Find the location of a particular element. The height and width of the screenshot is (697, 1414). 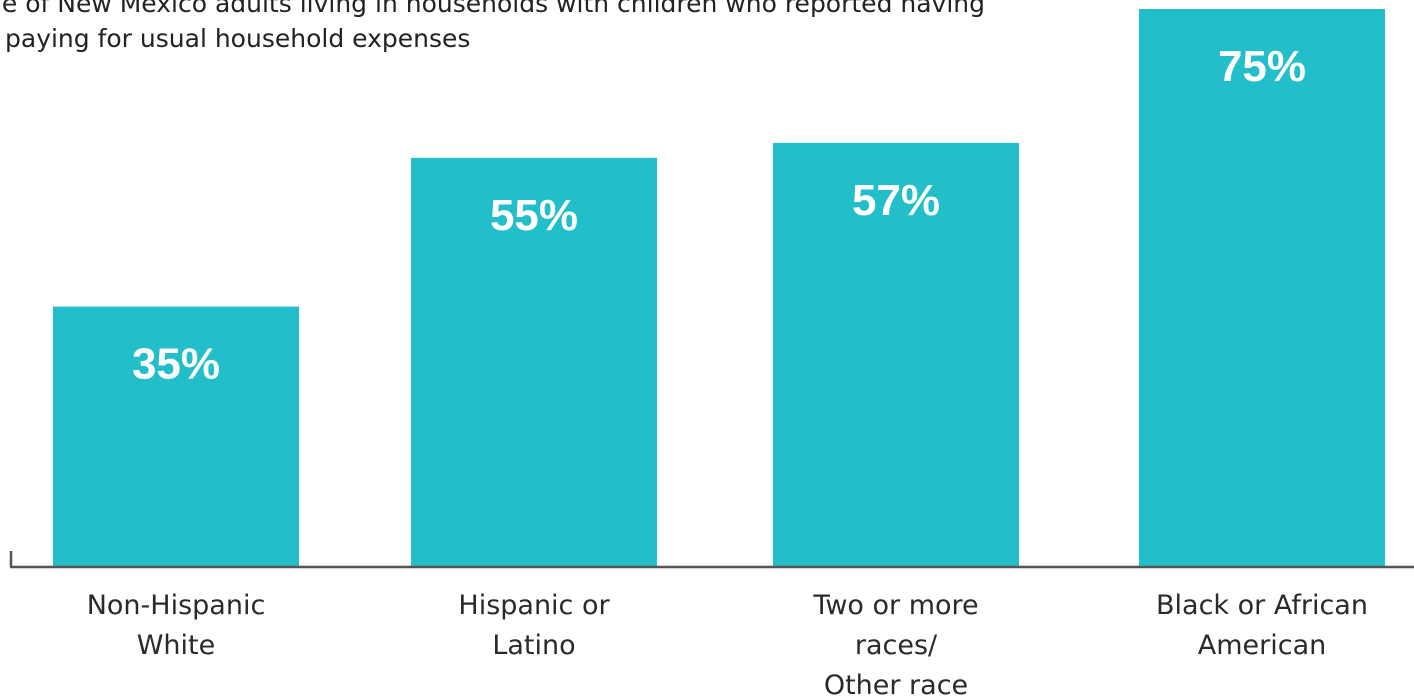

category-label-black-or-african-american-line-1: Black or African is located at coordinates (1262, 605).